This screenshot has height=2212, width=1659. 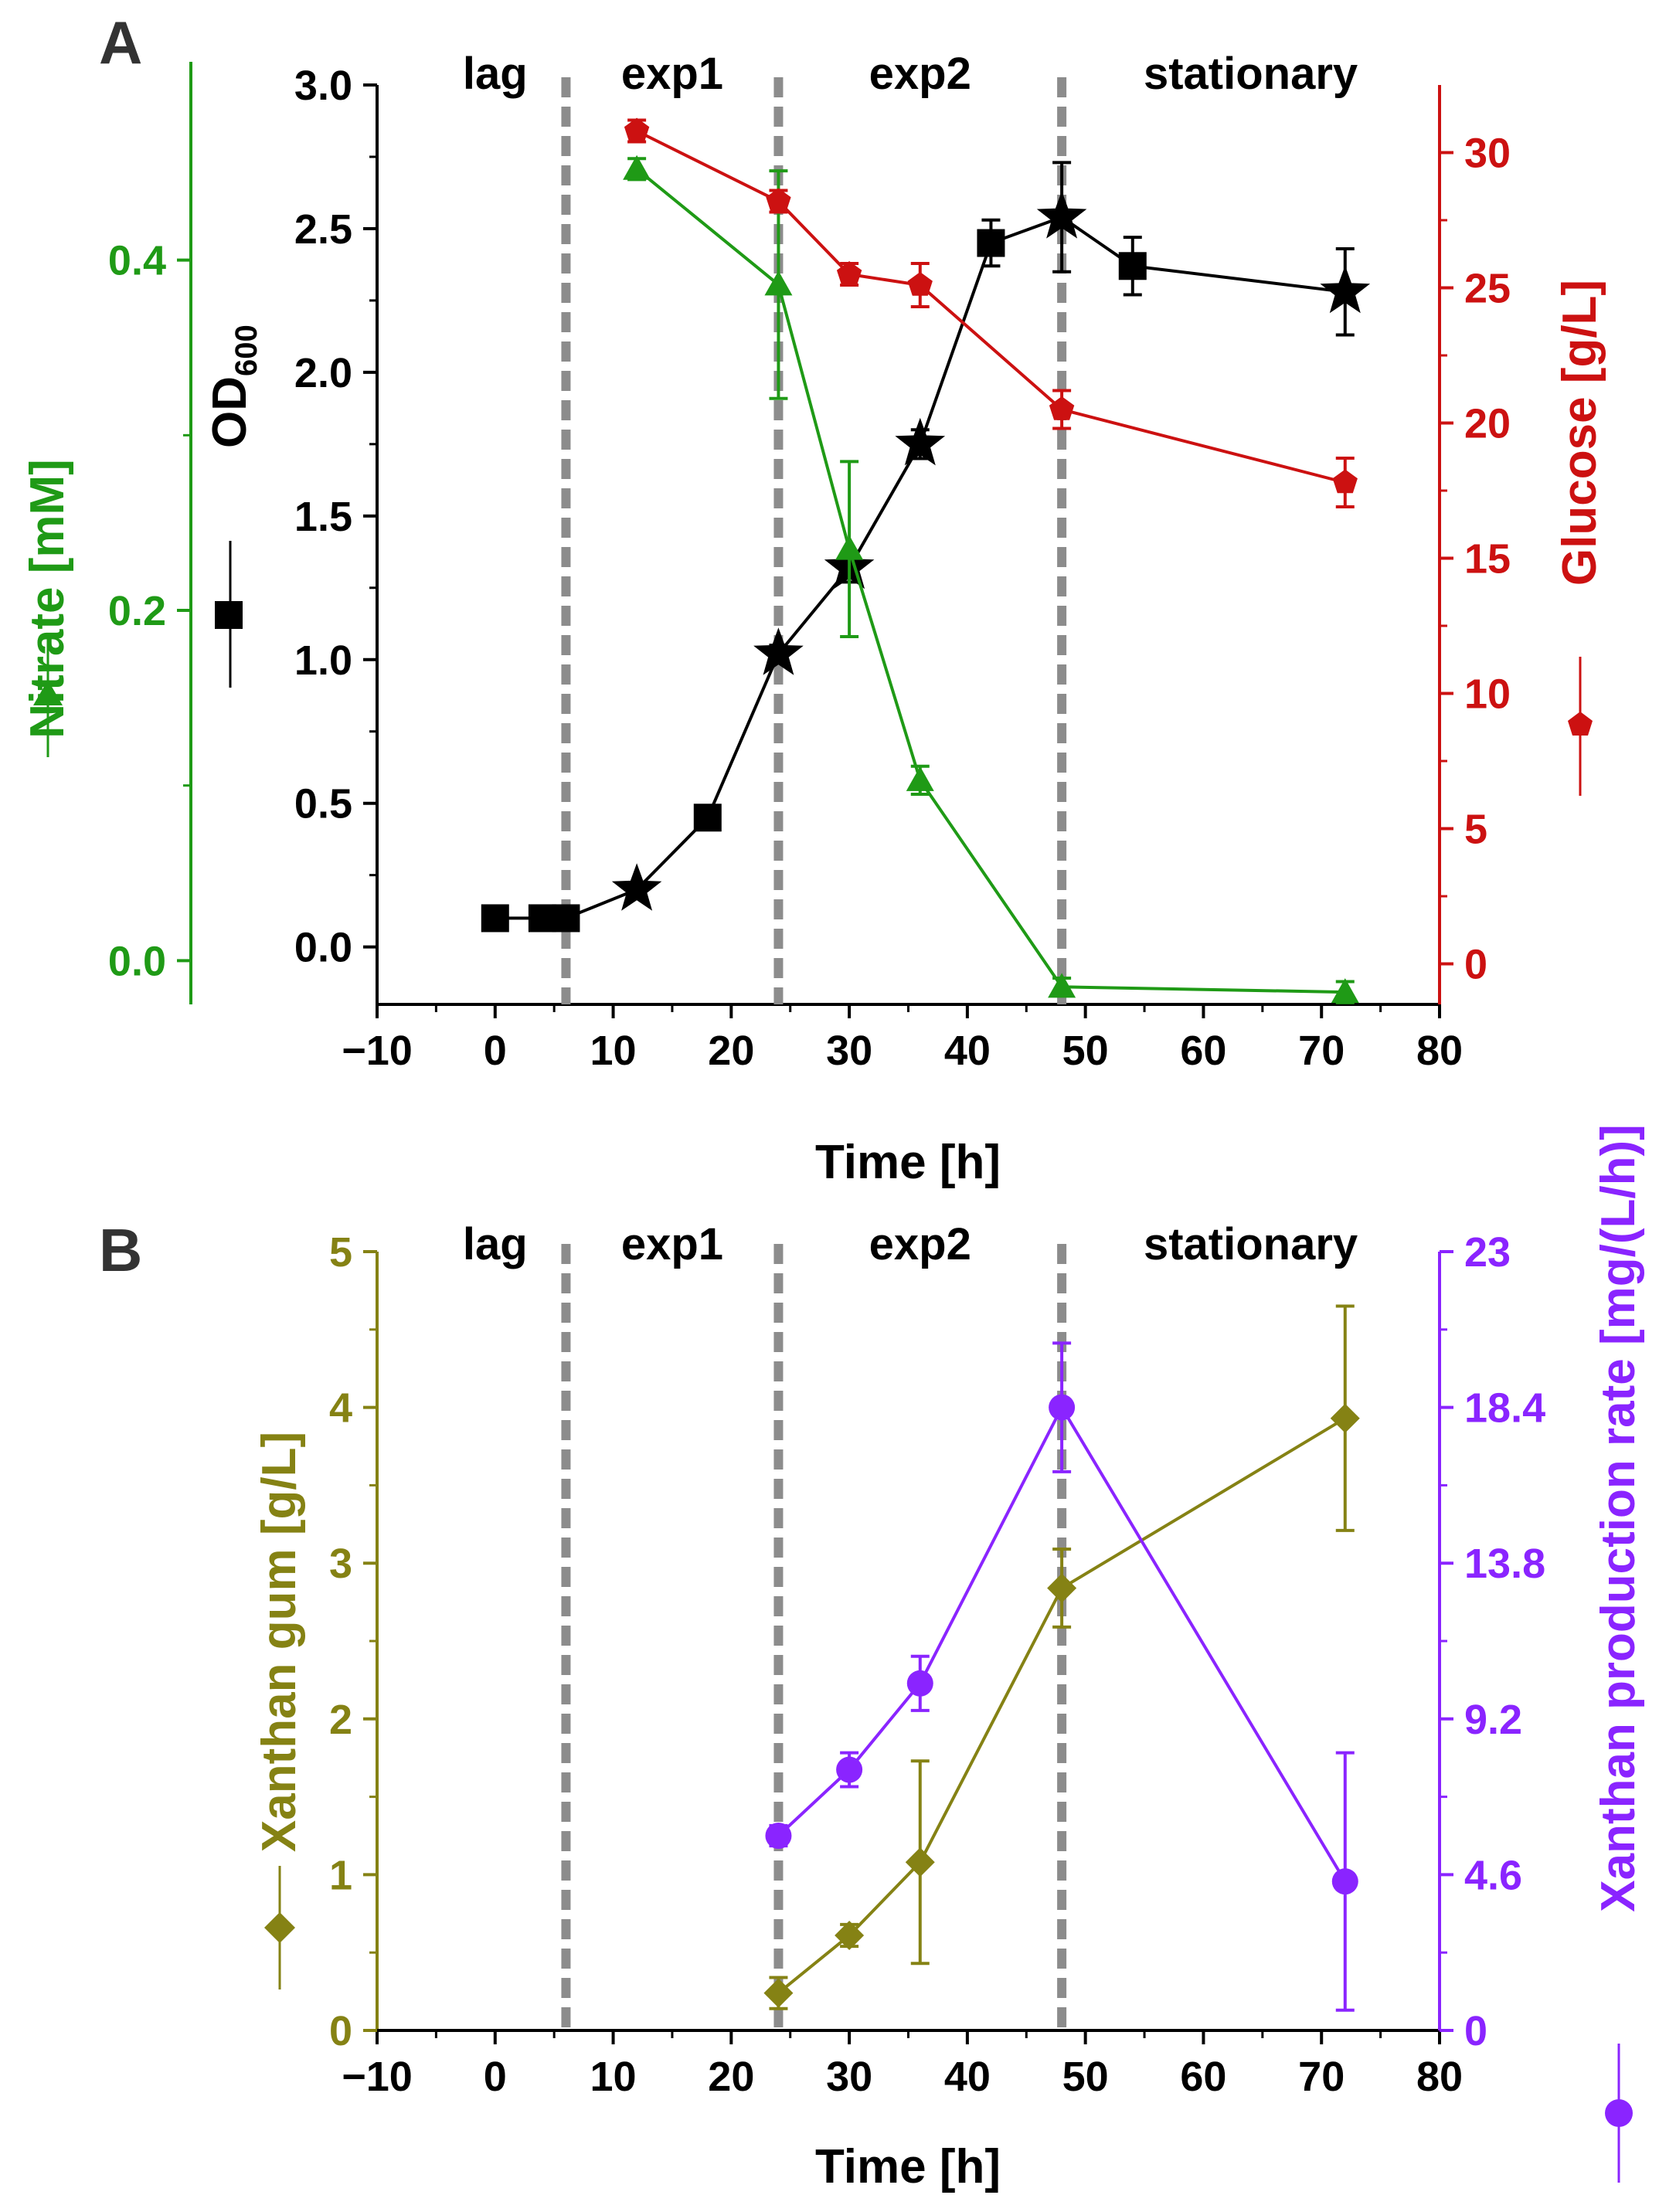 What do you see at coordinates (495, 74) in the screenshot?
I see `panel-a-phase-label: lag` at bounding box center [495, 74].